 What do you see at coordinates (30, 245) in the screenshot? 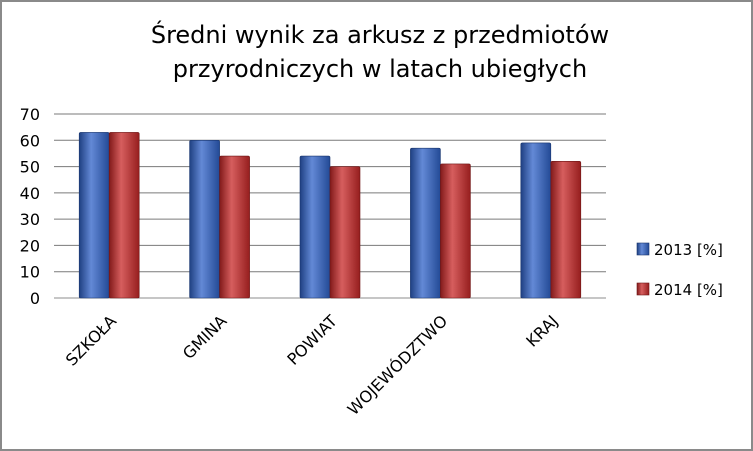
I see `y-tick-label: 20` at bounding box center [30, 245].